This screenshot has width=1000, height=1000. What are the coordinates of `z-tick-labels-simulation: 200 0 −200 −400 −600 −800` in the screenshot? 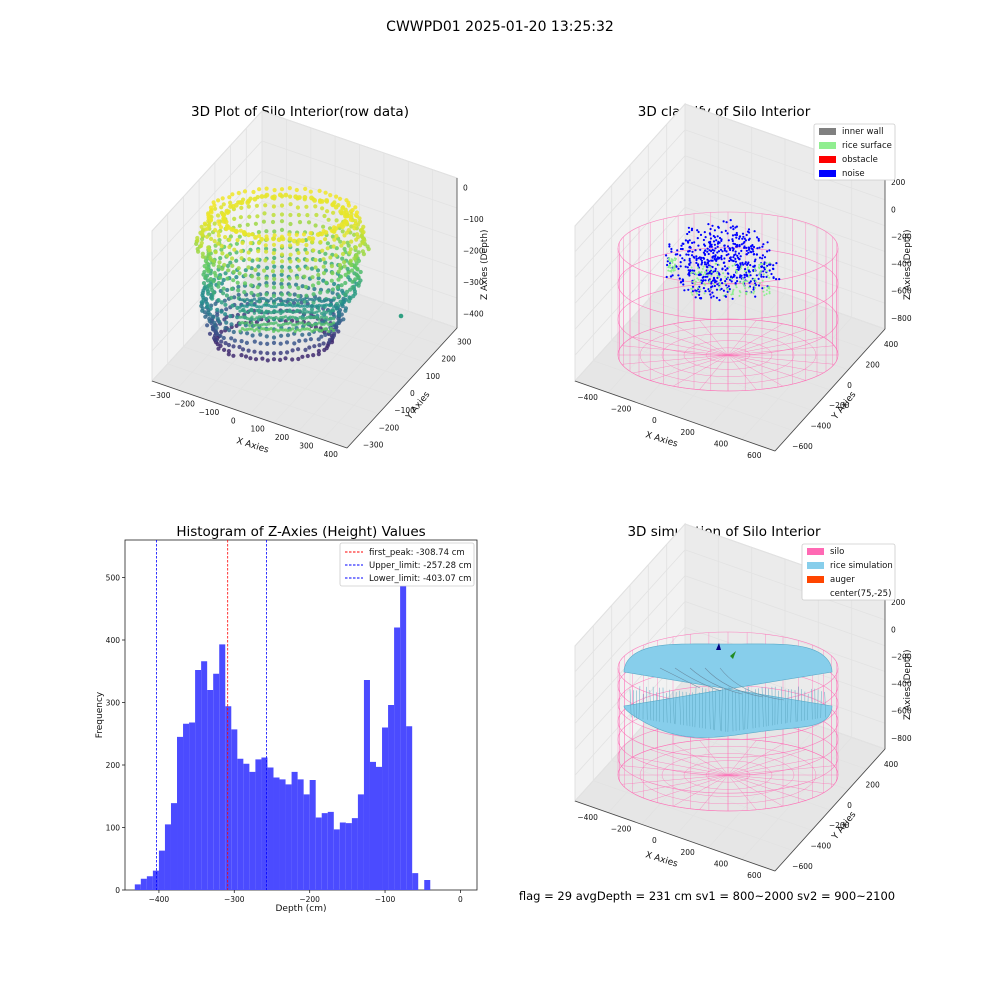 It's located at (901, 670).